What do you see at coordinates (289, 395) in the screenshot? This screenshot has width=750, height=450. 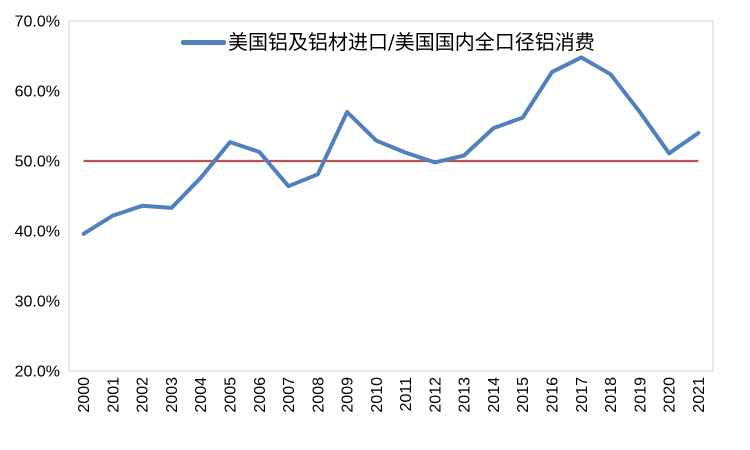 I see `x-axis-tick-label: 2007` at bounding box center [289, 395].